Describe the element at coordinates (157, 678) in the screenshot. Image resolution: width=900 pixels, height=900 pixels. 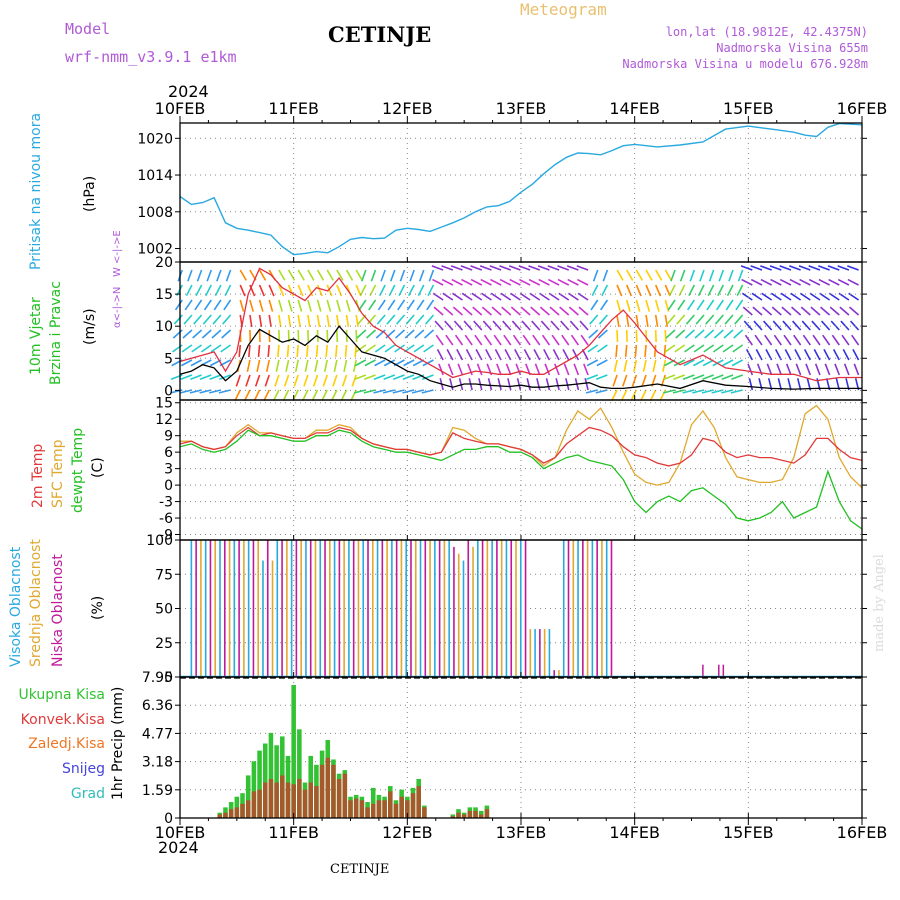
I see `precip-ytick-label: 7.95` at that location.